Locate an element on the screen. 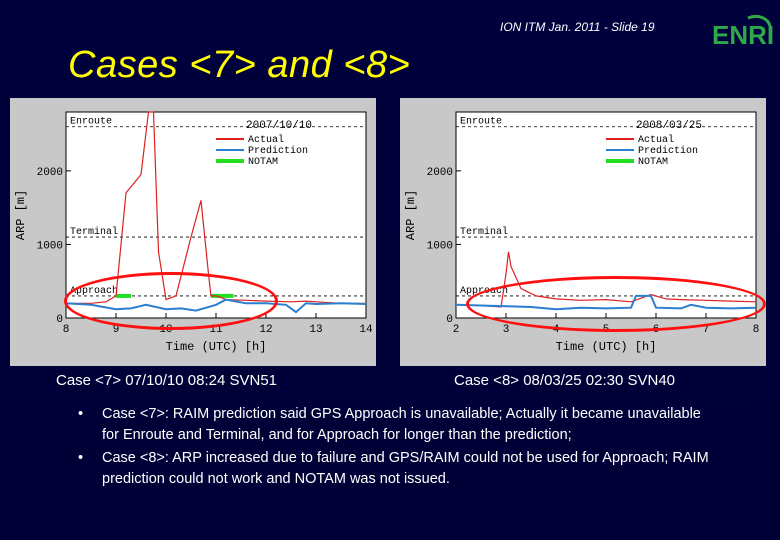 The height and width of the screenshot is (540, 780). logo-text: ENRI is located at coordinates (743, 35).